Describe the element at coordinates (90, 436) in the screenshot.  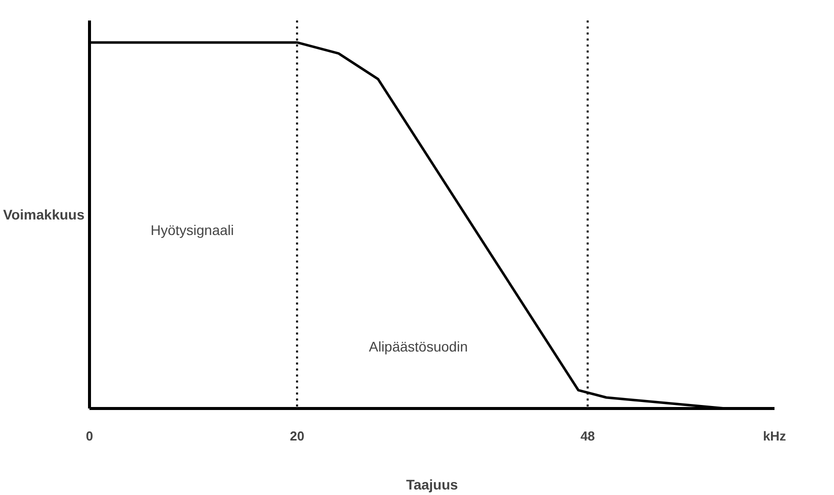
I see `x-tick-label: 0` at that location.